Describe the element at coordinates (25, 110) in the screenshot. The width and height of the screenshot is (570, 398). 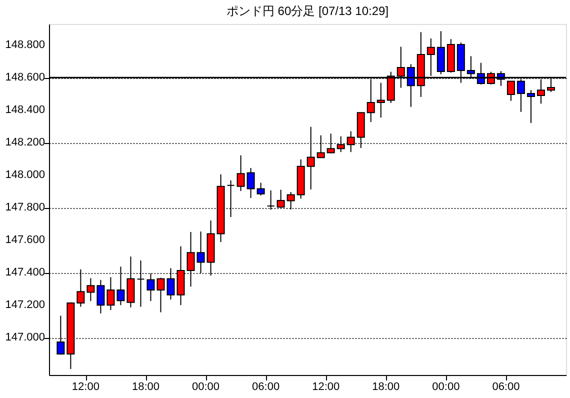
I see `y-tick-label: 148.400` at that location.